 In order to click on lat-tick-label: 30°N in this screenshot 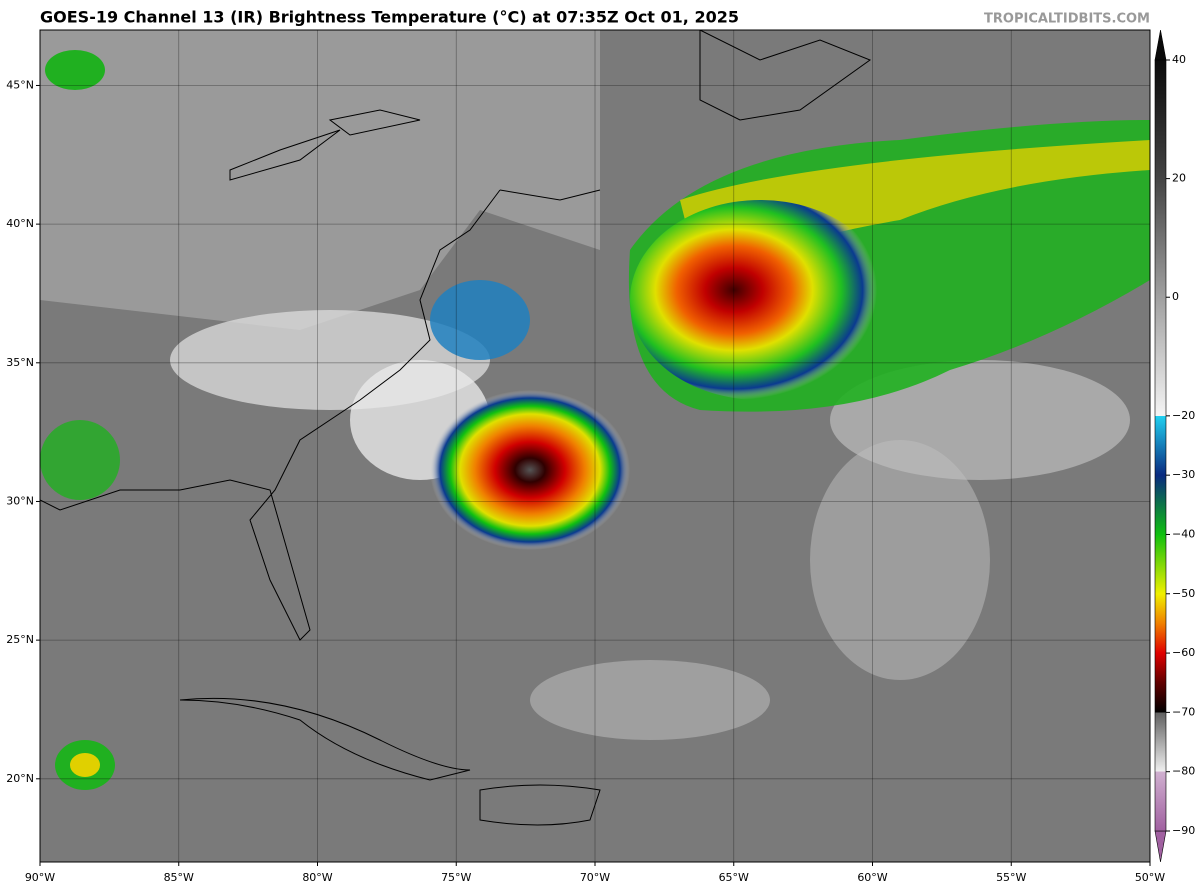, I will do `click(20, 500)`.